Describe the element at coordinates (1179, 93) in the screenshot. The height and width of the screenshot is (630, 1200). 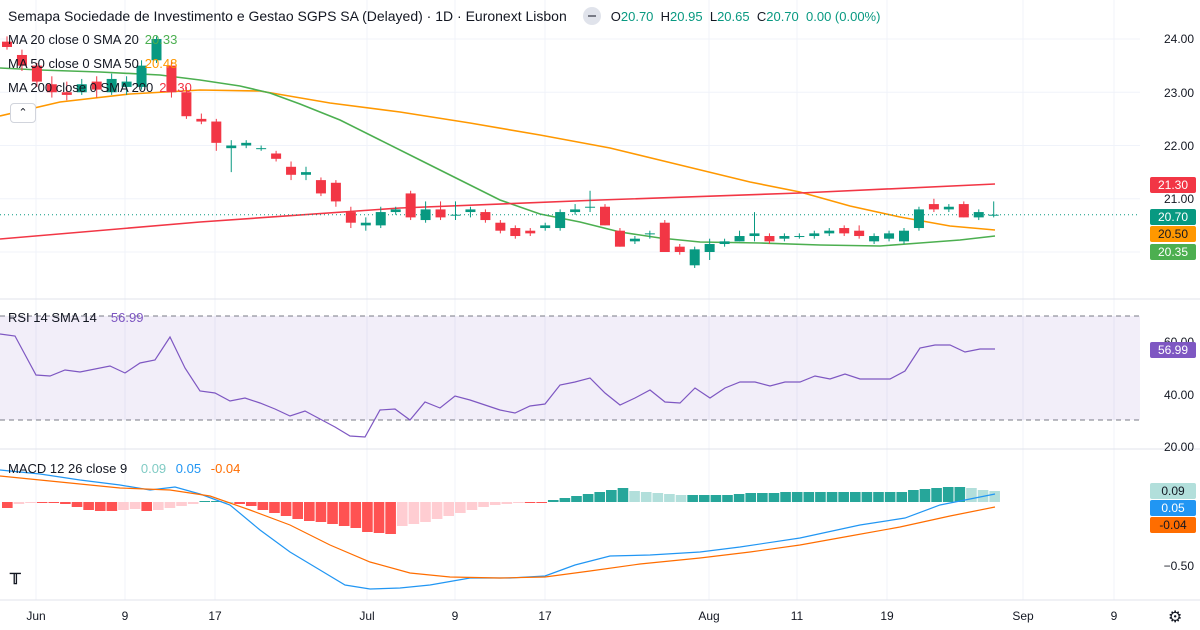
I see `price-tick-label: 23.00` at that location.